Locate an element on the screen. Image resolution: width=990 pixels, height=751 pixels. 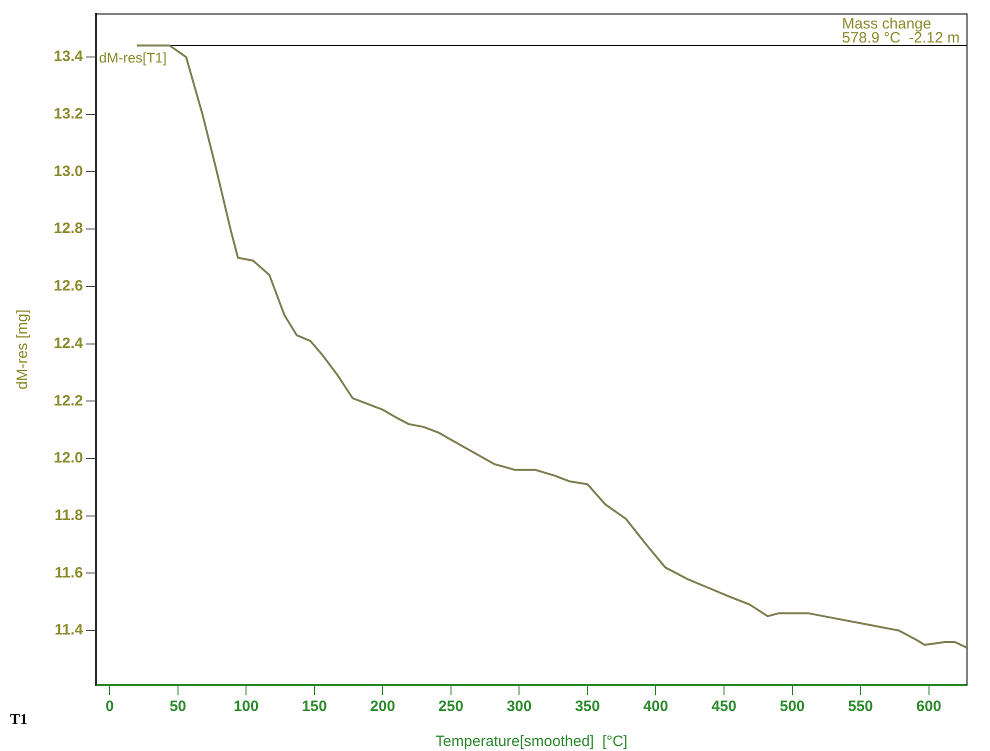
x-tick-label: 200 is located at coordinates (383, 707).